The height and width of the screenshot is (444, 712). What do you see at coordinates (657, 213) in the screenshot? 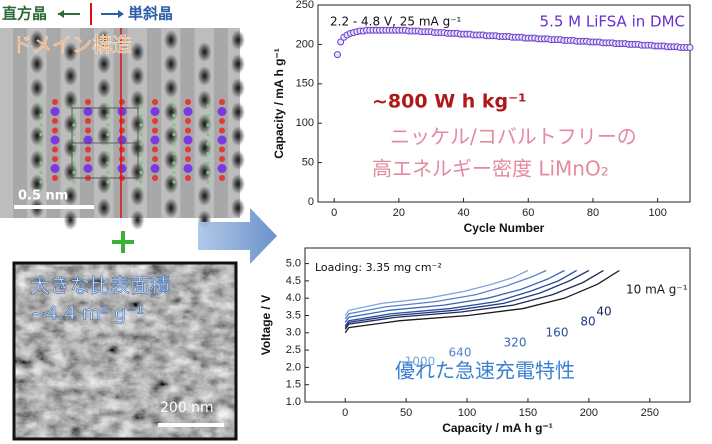
I see `x-tick-label: 100` at bounding box center [657, 213].